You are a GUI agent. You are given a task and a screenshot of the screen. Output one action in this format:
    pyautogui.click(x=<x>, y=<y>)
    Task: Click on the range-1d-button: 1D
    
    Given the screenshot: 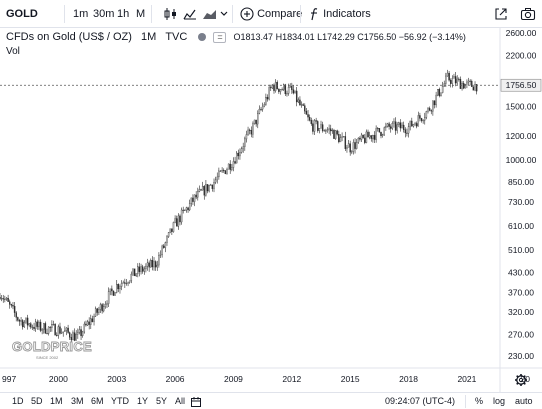 What is the action you would take?
    pyautogui.click(x=18, y=401)
    